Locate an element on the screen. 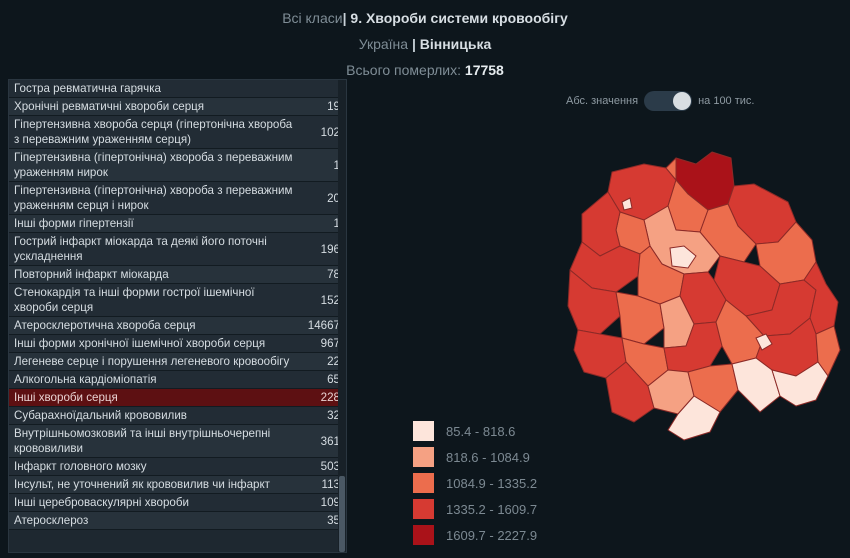  cause-value: 113 is located at coordinates (330, 484).